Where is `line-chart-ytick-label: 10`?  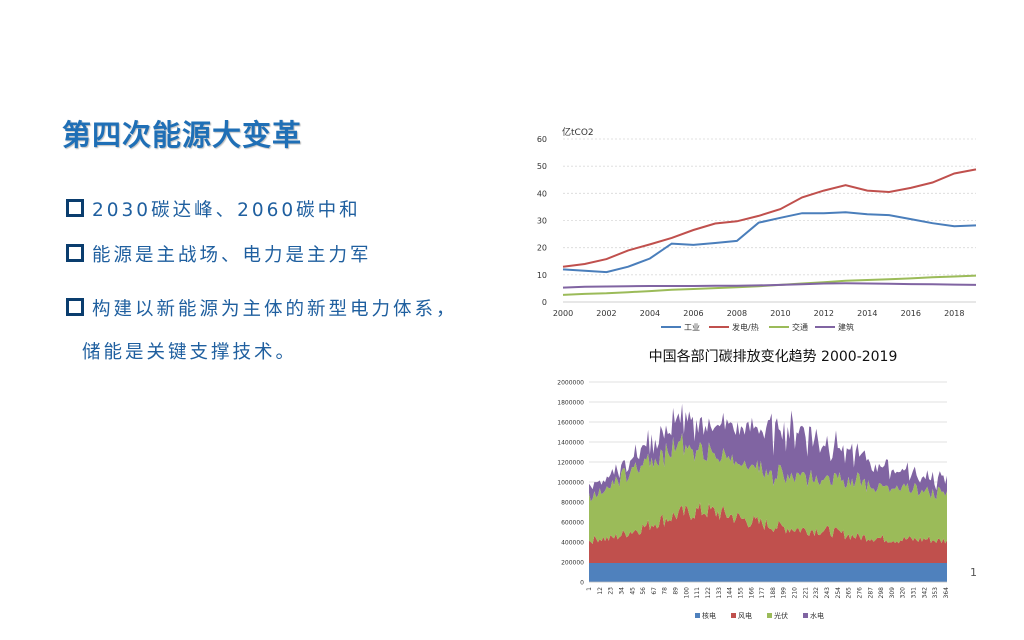
line-chart-ytick-label: 10 is located at coordinates (542, 275).